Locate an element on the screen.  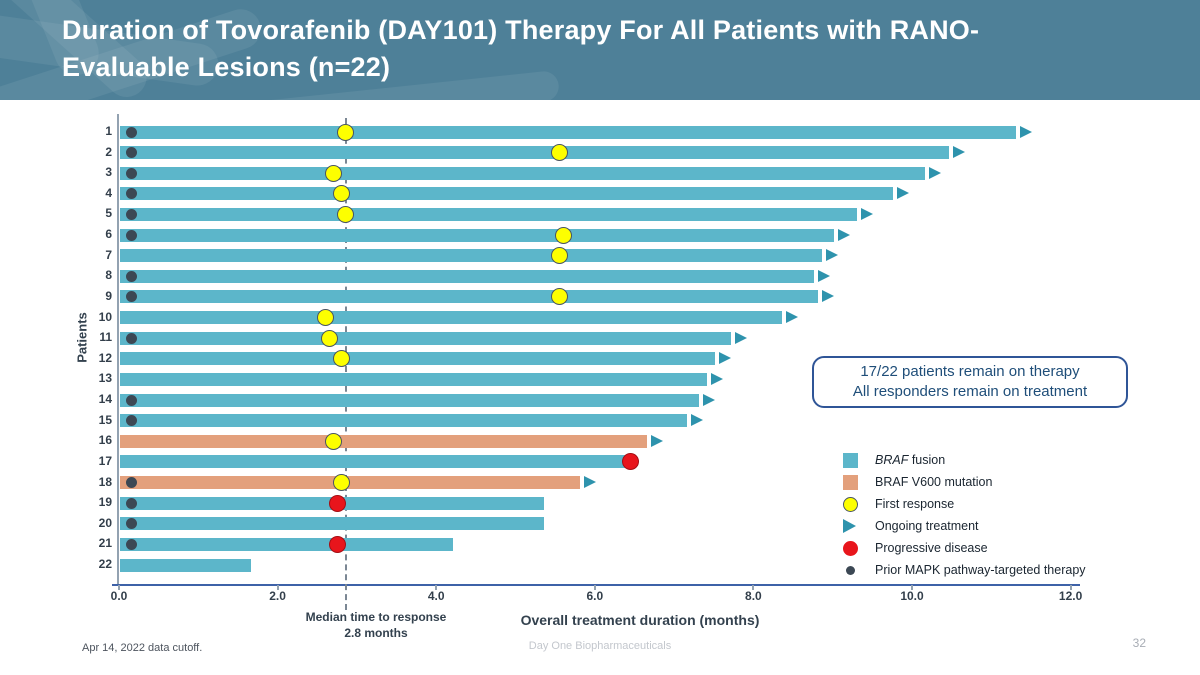
legend-label: BRAF fusion is located at coordinates (910, 460).